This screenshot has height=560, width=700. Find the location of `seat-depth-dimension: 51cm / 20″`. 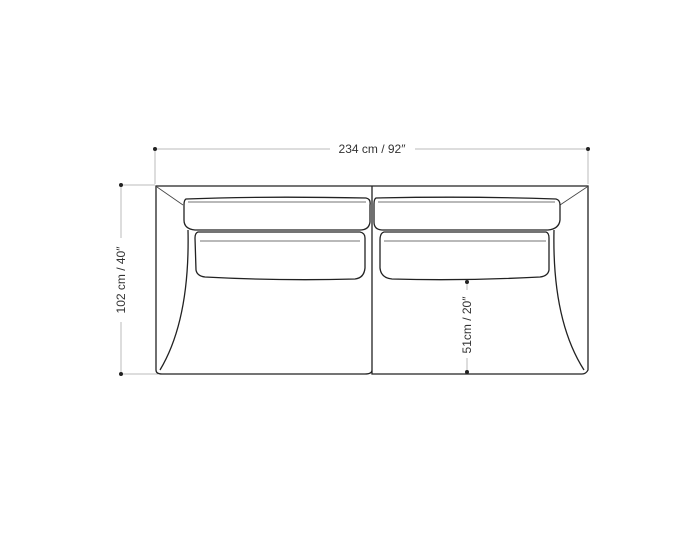

seat-depth-dimension: 51cm / 20″ is located at coordinates (467, 327).